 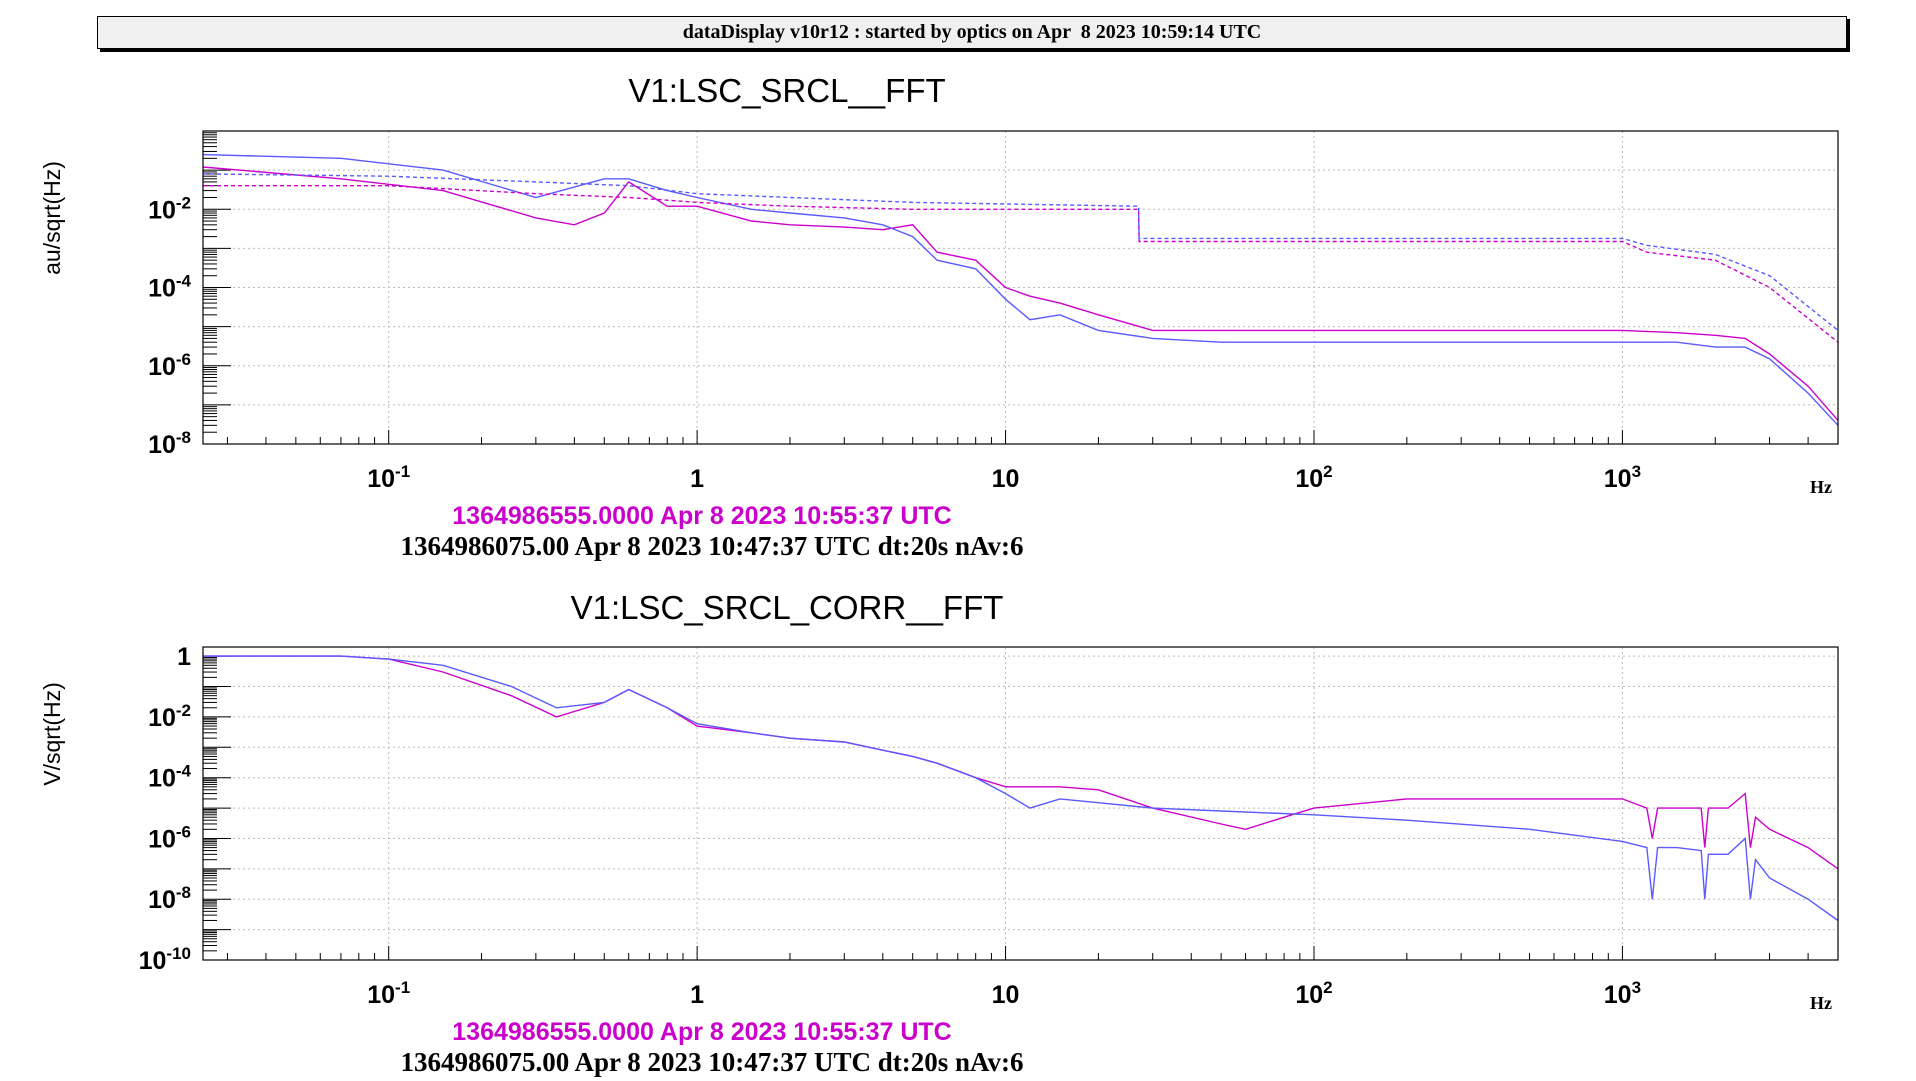 I want to click on panel-2-xlabel: Hz, so click(x=1821, y=1003).